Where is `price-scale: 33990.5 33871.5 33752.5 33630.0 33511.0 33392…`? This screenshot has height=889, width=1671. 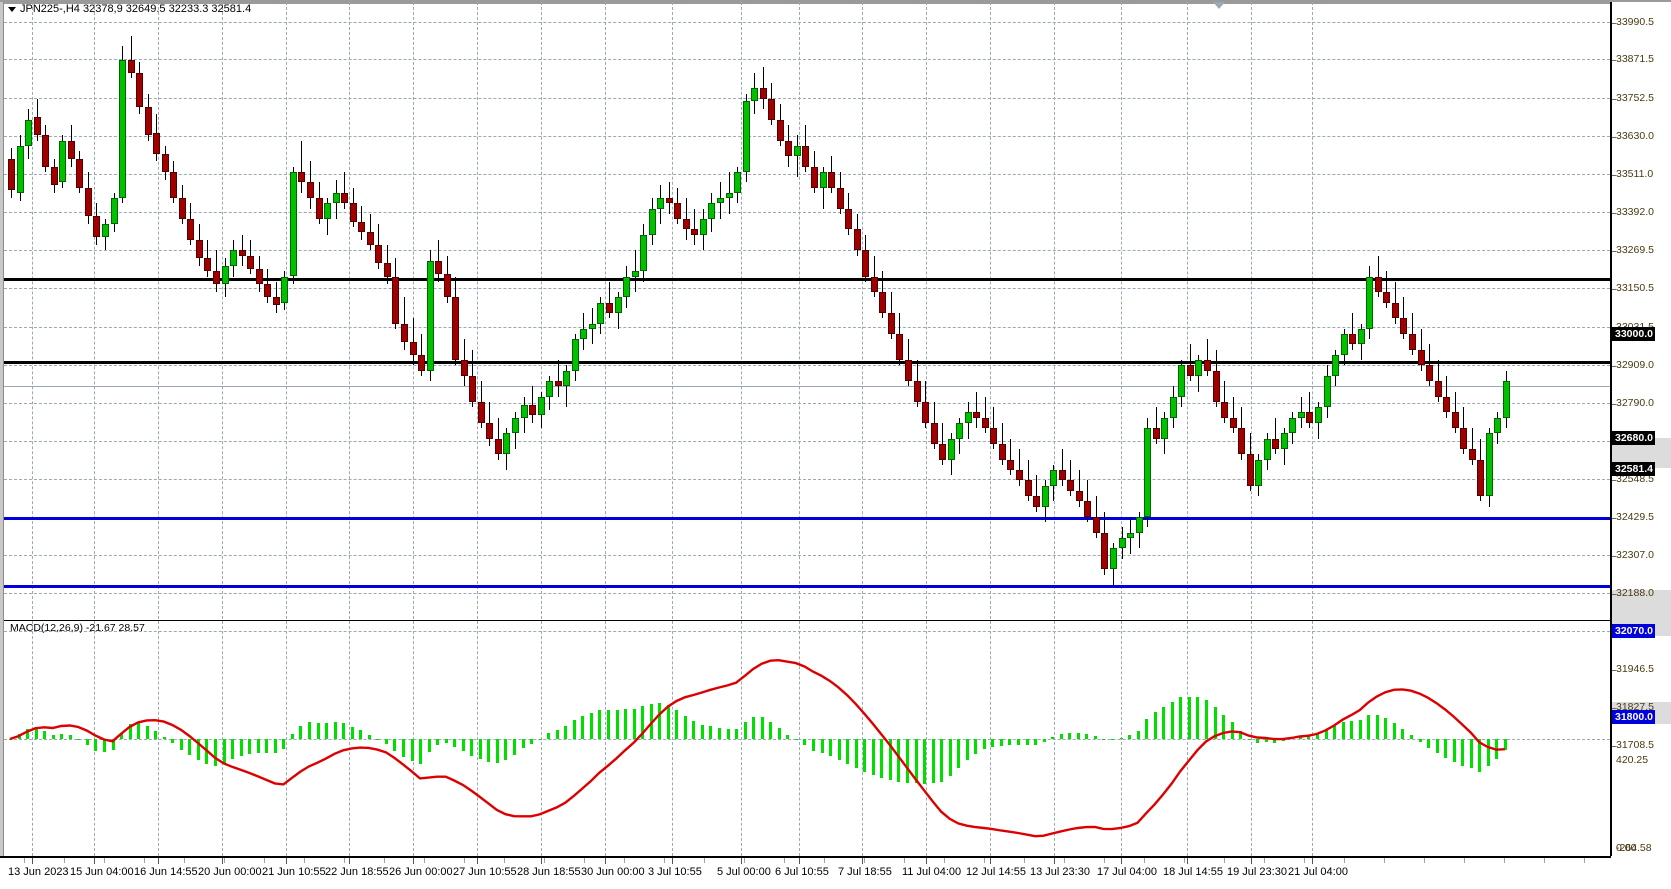
price-scale: 33990.5 33871.5 33752.5 33630.0 33511.0 33392… is located at coordinates (1640, 429).